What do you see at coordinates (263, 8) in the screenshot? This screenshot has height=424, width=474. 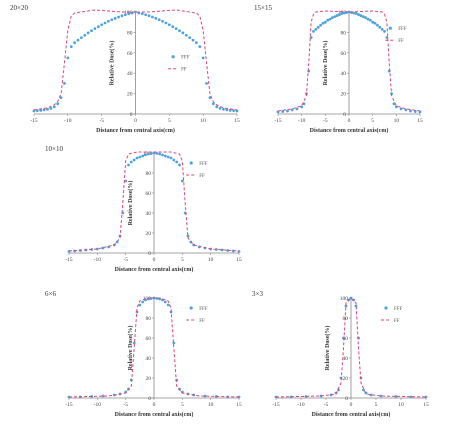 I see `field-size-label: 15×15` at bounding box center [263, 8].